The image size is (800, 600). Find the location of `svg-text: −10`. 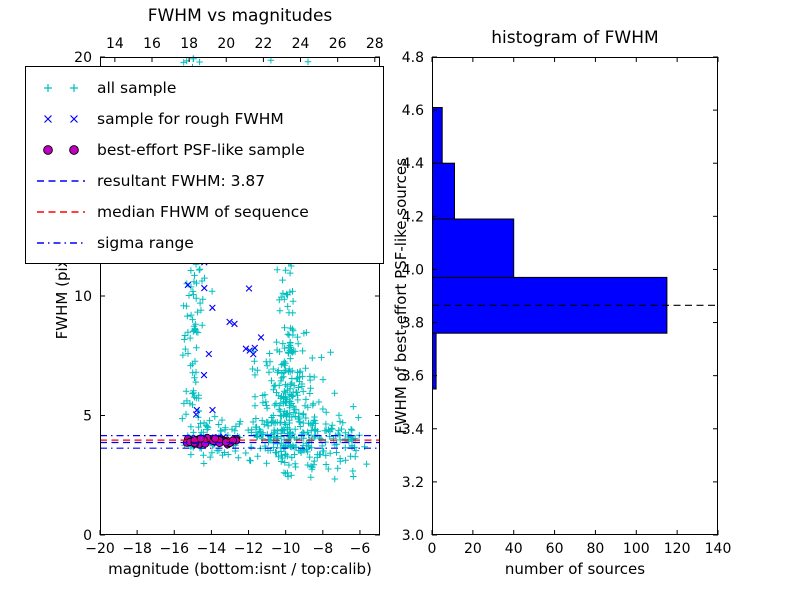

svg-text: −10 is located at coordinates (286, 549).